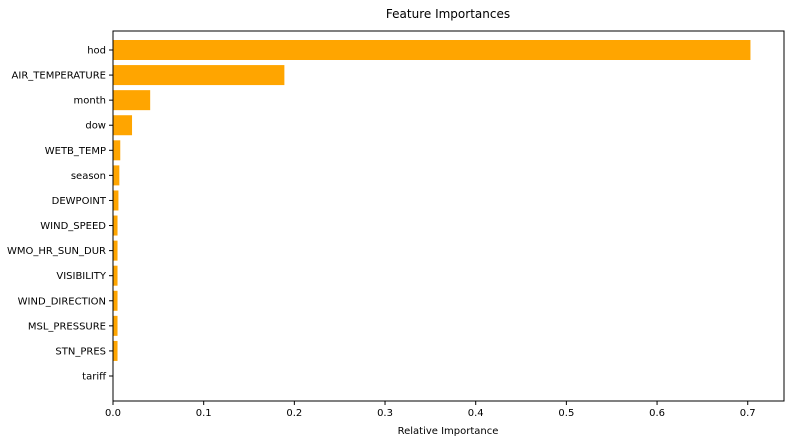 The width and height of the screenshot is (793, 441). Describe the element at coordinates (59, 76) in the screenshot. I see `y-tick-label: AIR_TEMPERATURE` at that location.